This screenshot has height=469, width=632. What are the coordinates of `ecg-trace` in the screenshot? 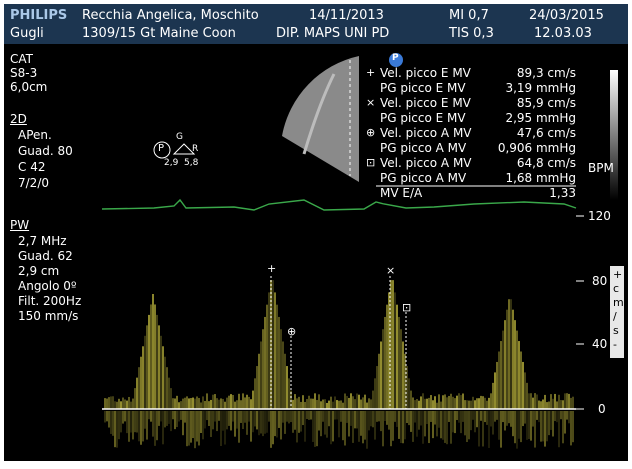 It's located at (339, 204).